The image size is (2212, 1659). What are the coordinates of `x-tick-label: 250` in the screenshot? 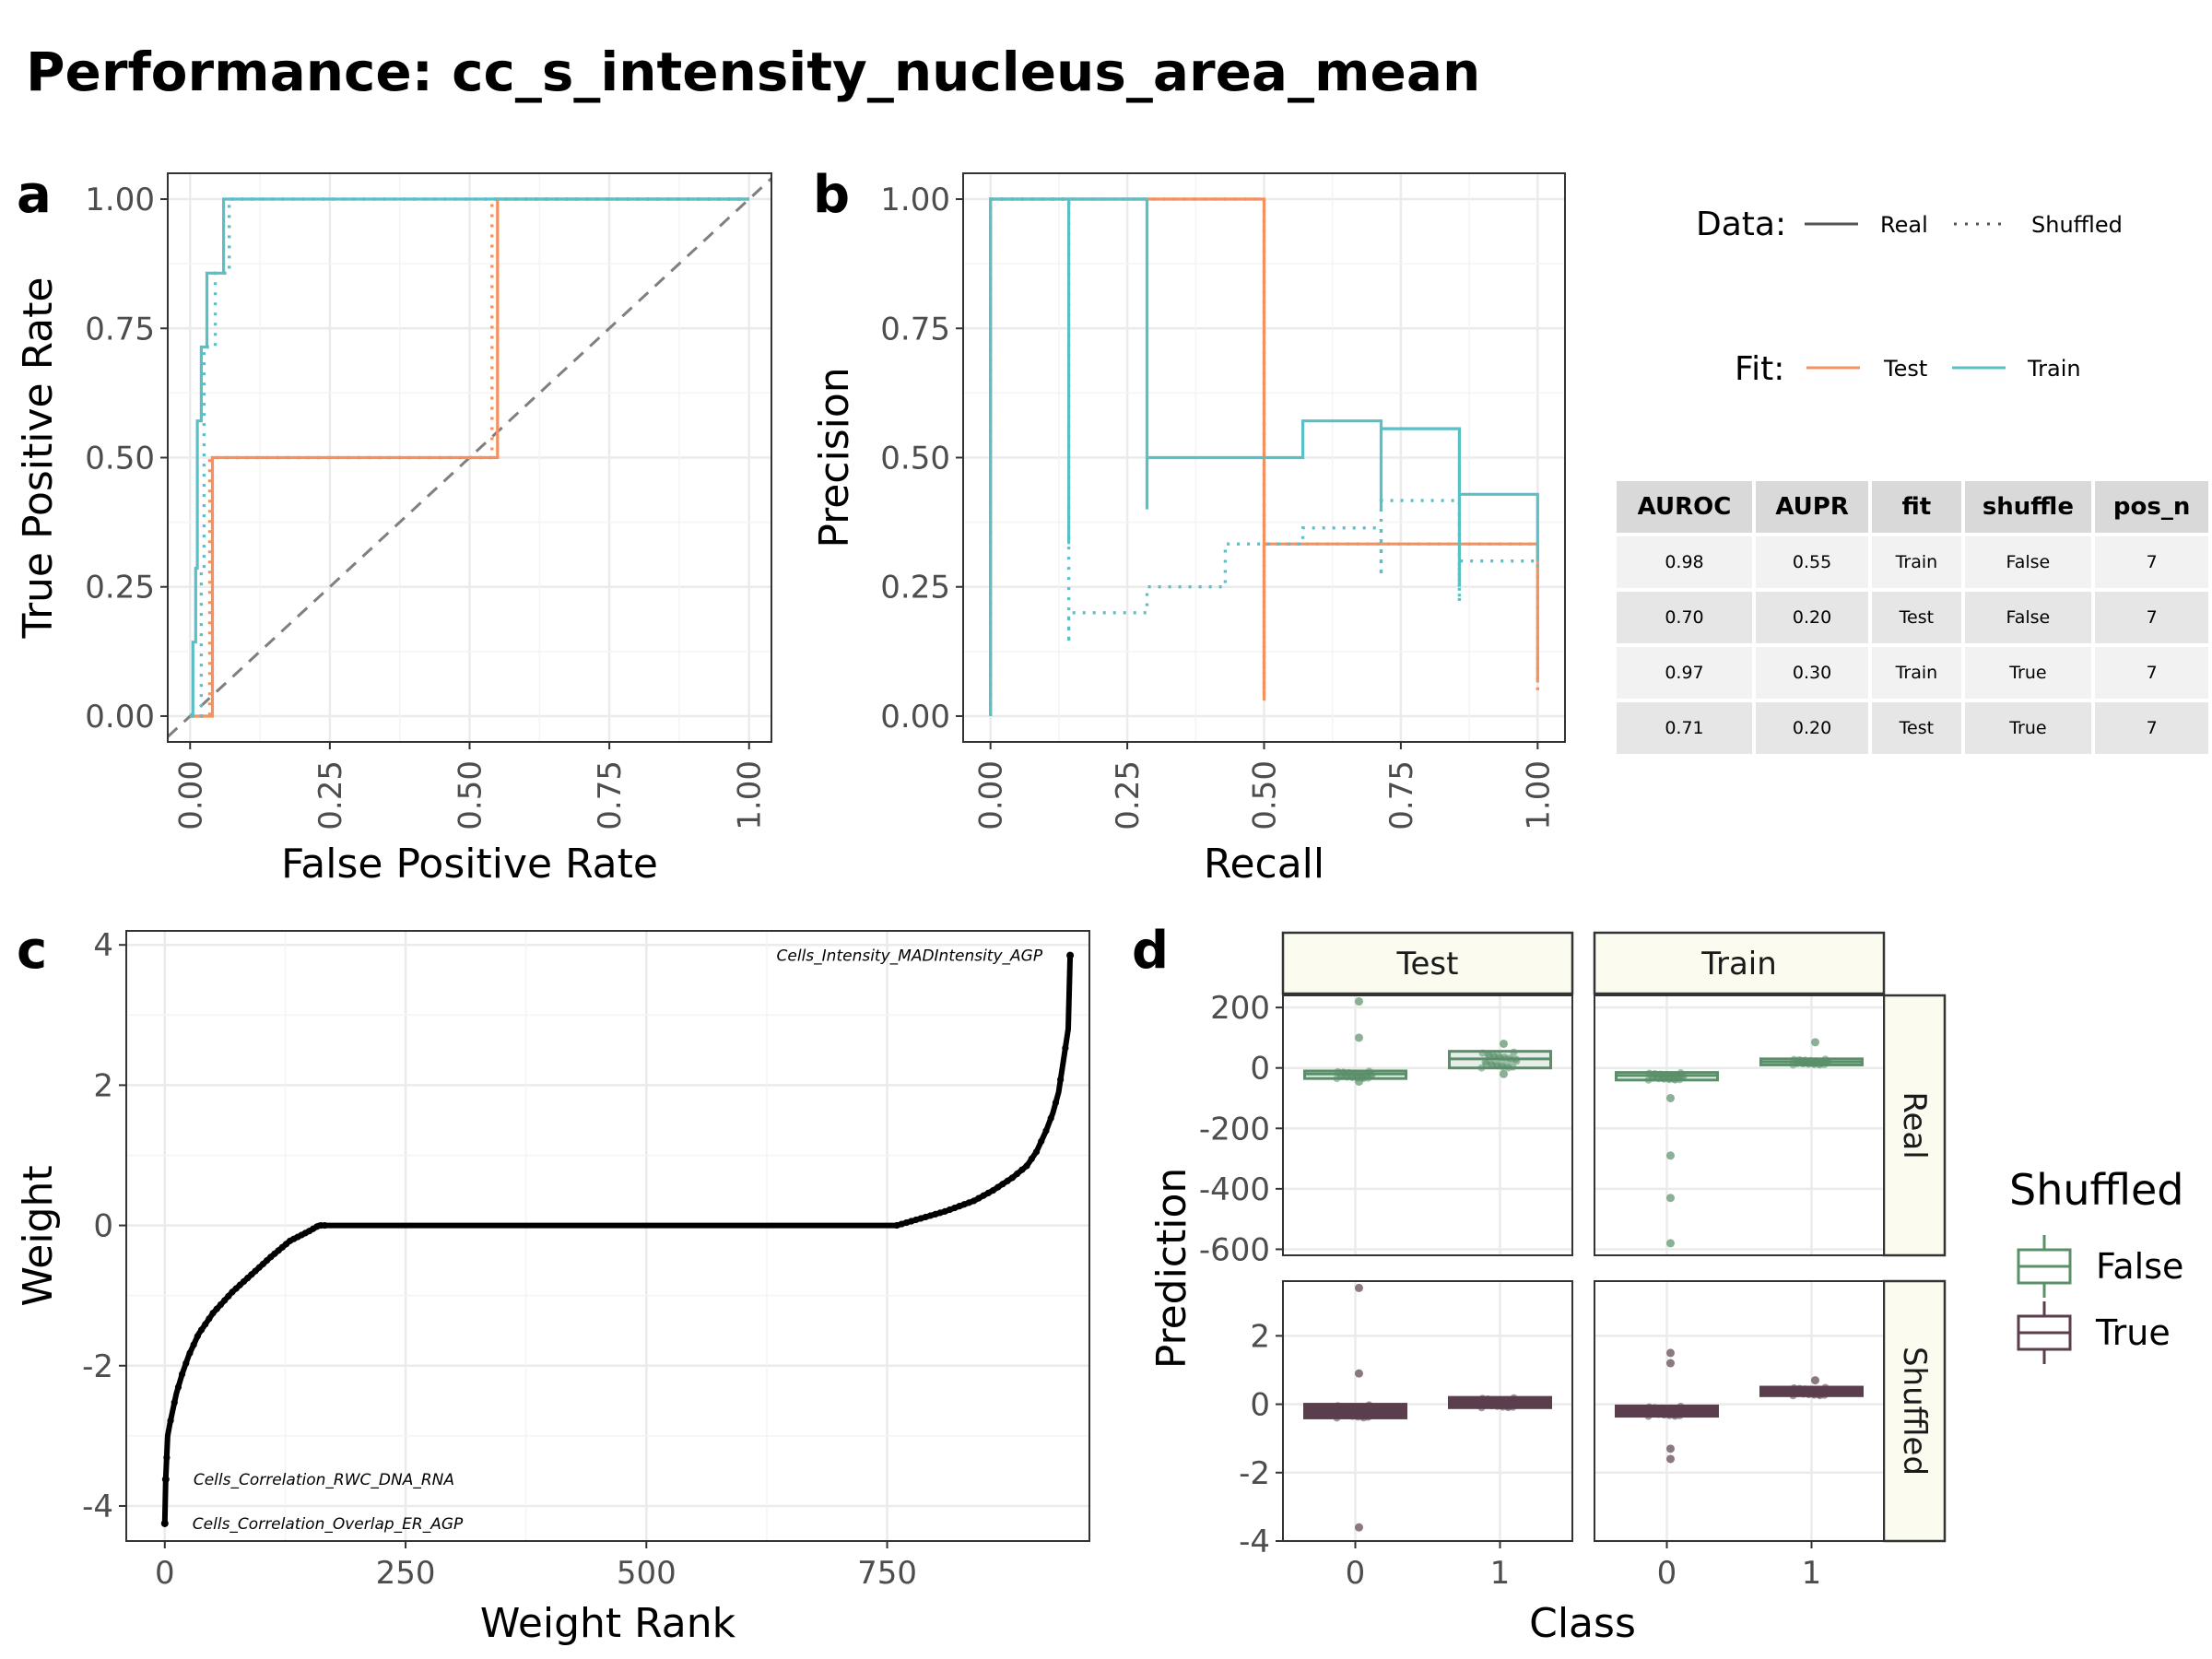 It's located at (406, 1573).